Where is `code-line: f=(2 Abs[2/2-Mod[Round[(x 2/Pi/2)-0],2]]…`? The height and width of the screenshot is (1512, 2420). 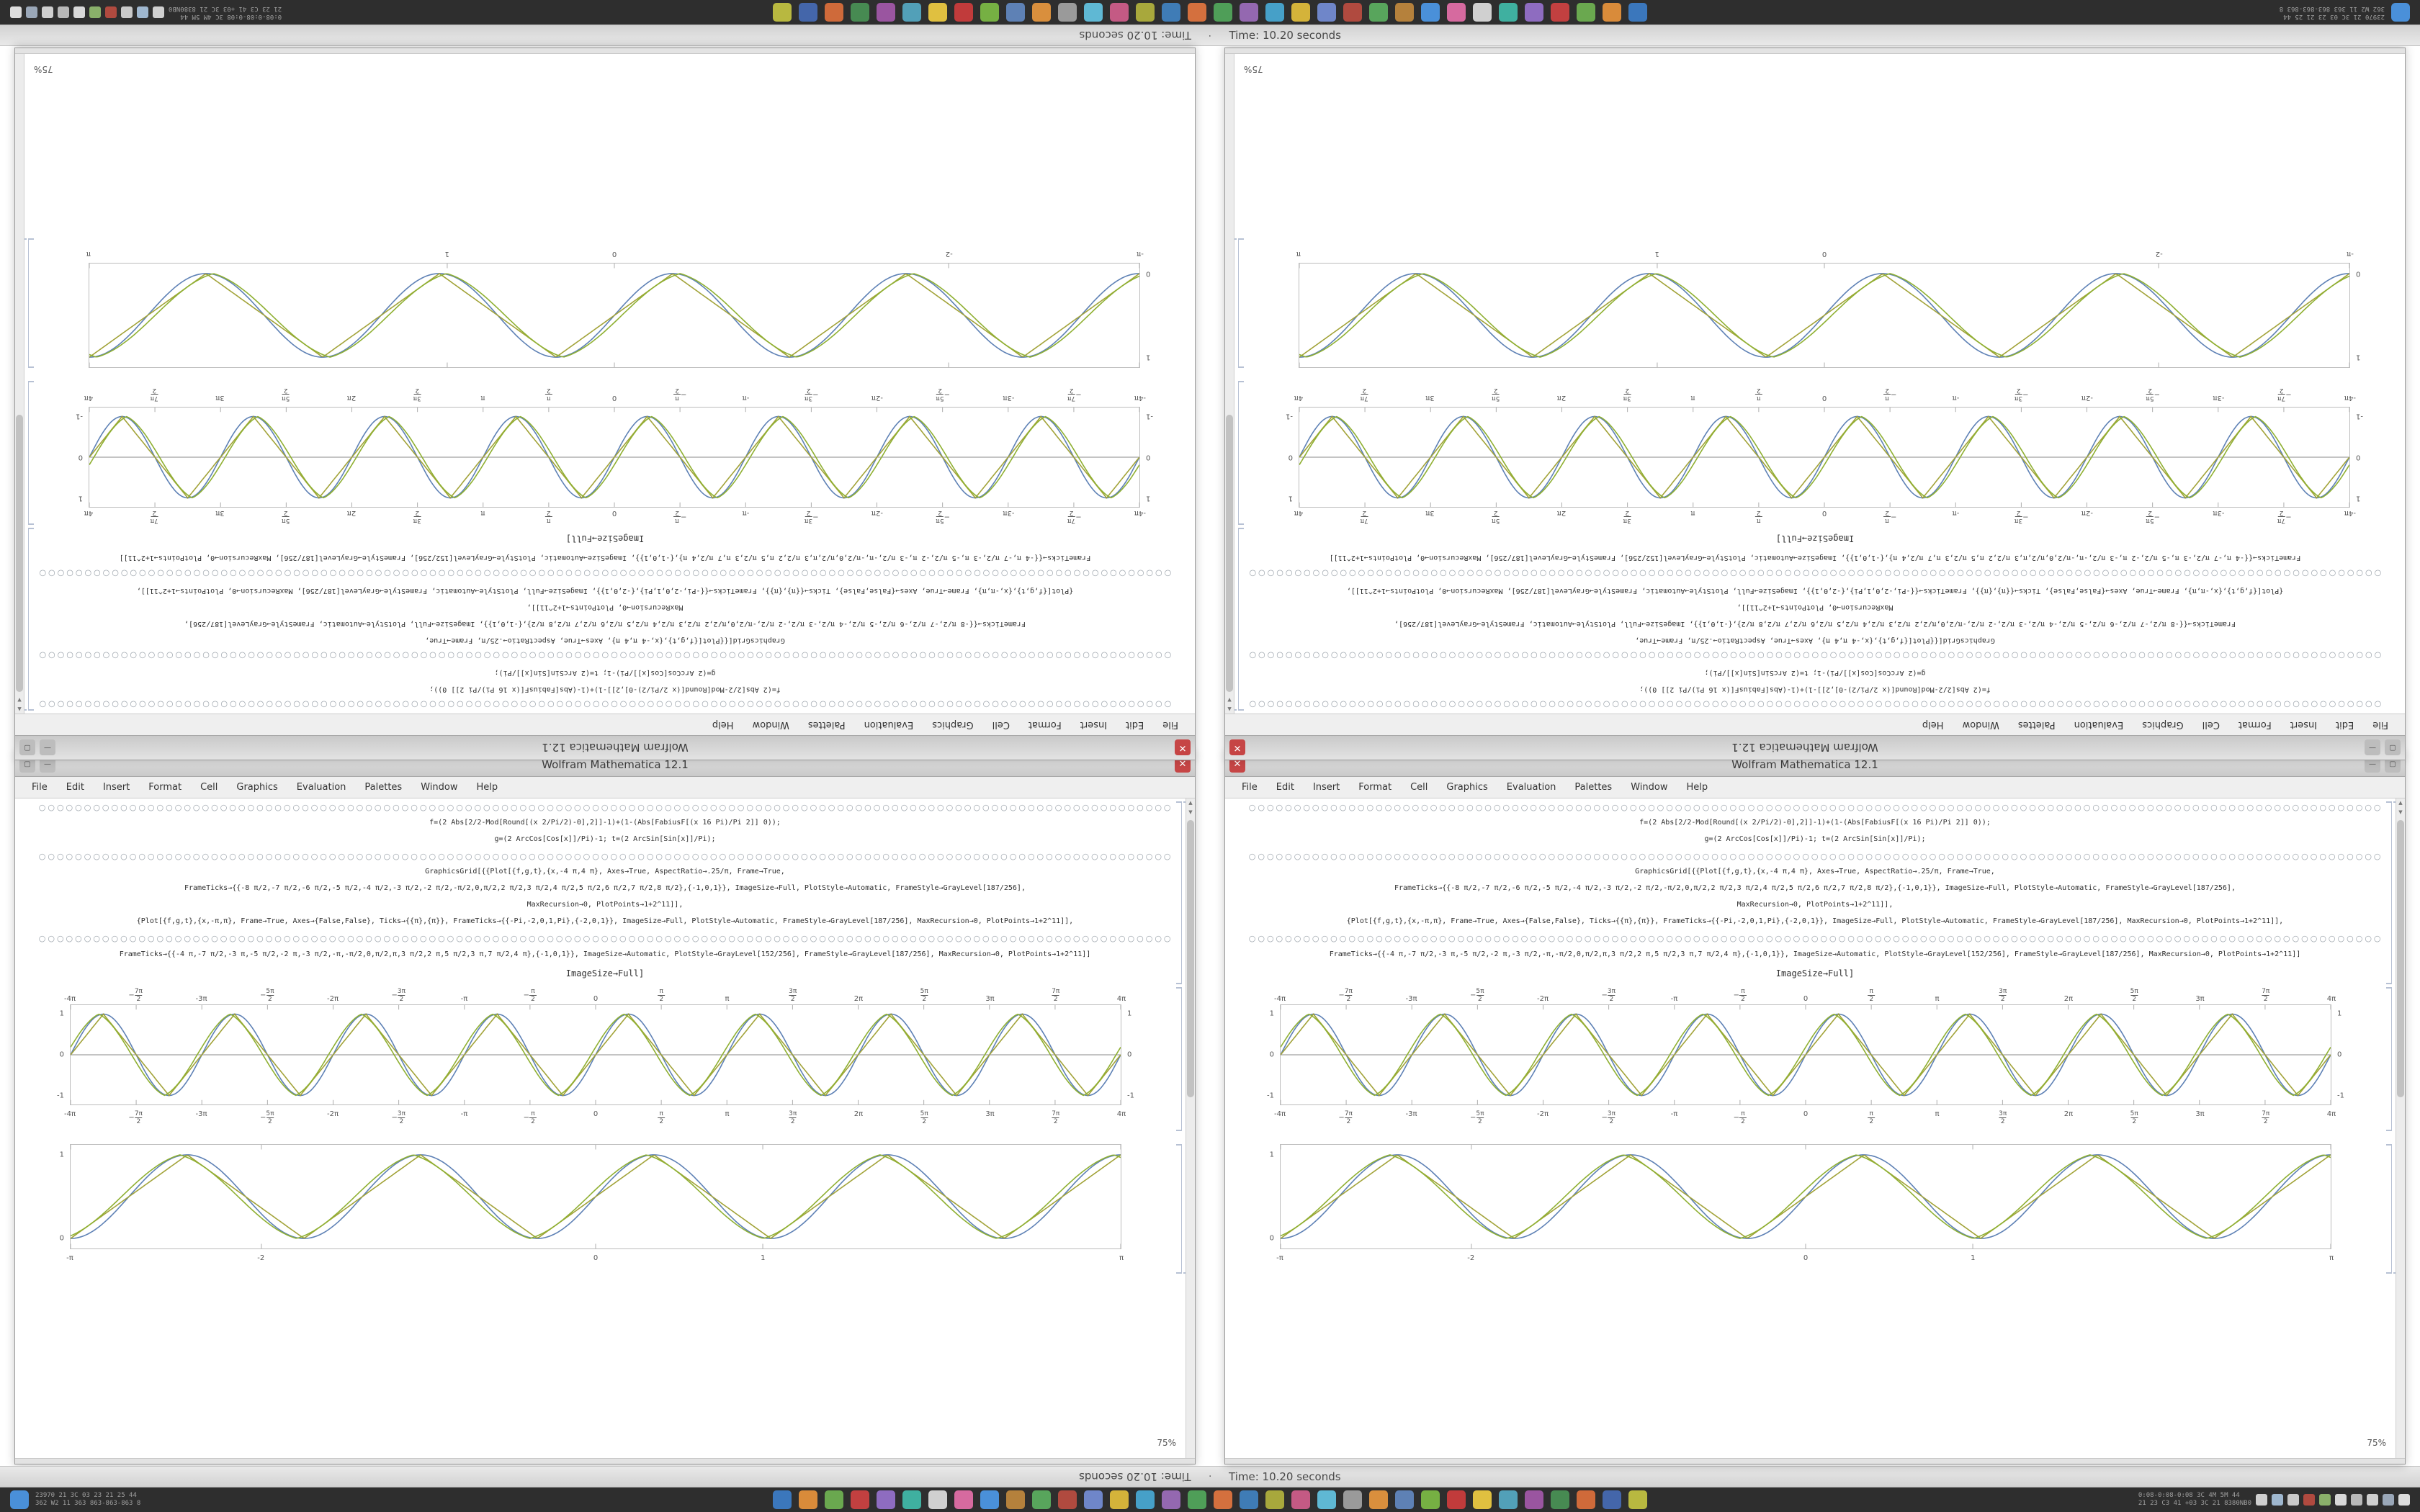
code-line: f=(2 Abs[2/2-Mod[Round[(x 2/Pi/2)-0],2]]… is located at coordinates (1815, 823).